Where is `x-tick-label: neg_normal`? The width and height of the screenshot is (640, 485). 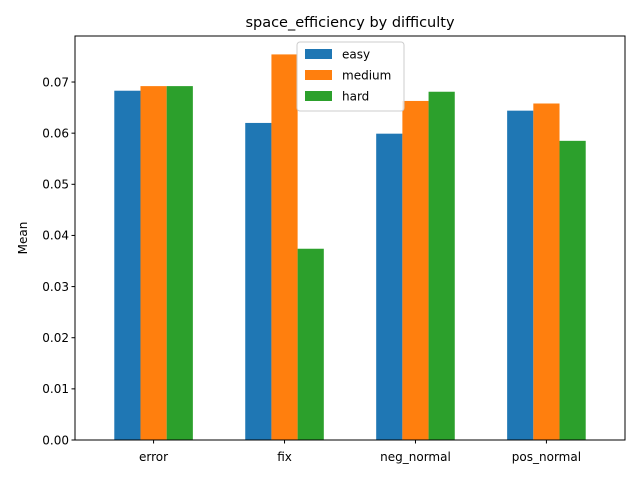
x-tick-label: neg_normal is located at coordinates (415, 457).